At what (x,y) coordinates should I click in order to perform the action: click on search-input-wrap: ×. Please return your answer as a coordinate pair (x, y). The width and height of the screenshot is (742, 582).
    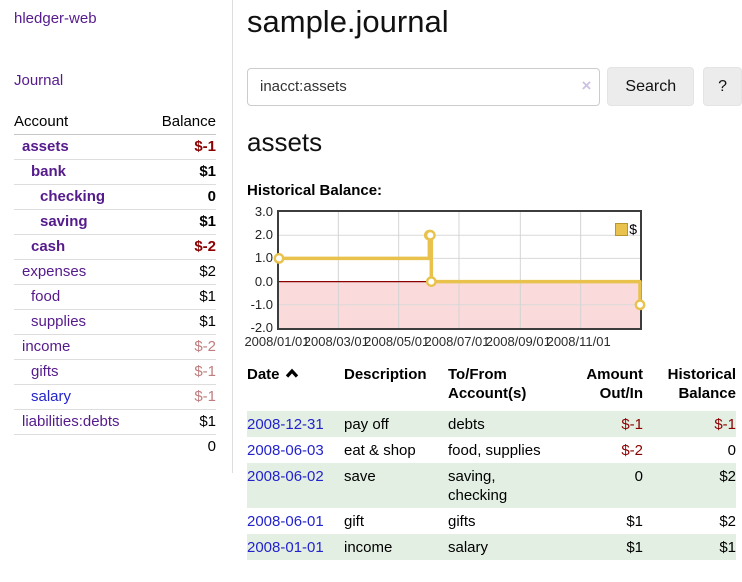
    Looking at the image, I should click on (424, 86).